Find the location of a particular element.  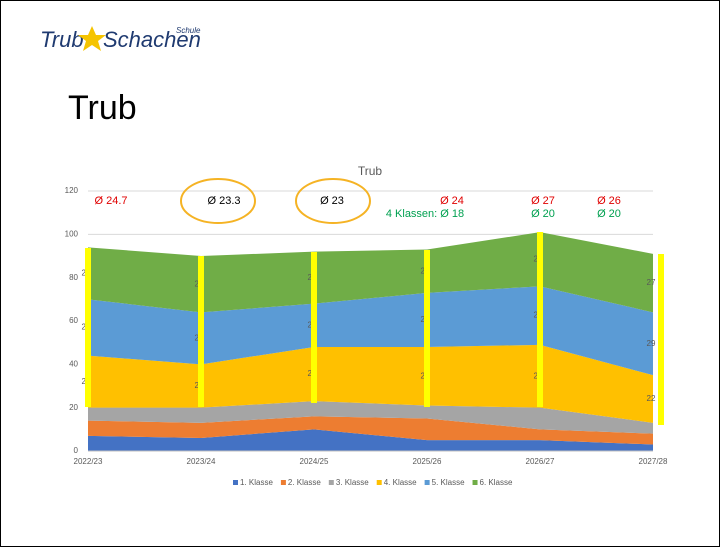

annotation: Ø 24 is located at coordinates (452, 201).